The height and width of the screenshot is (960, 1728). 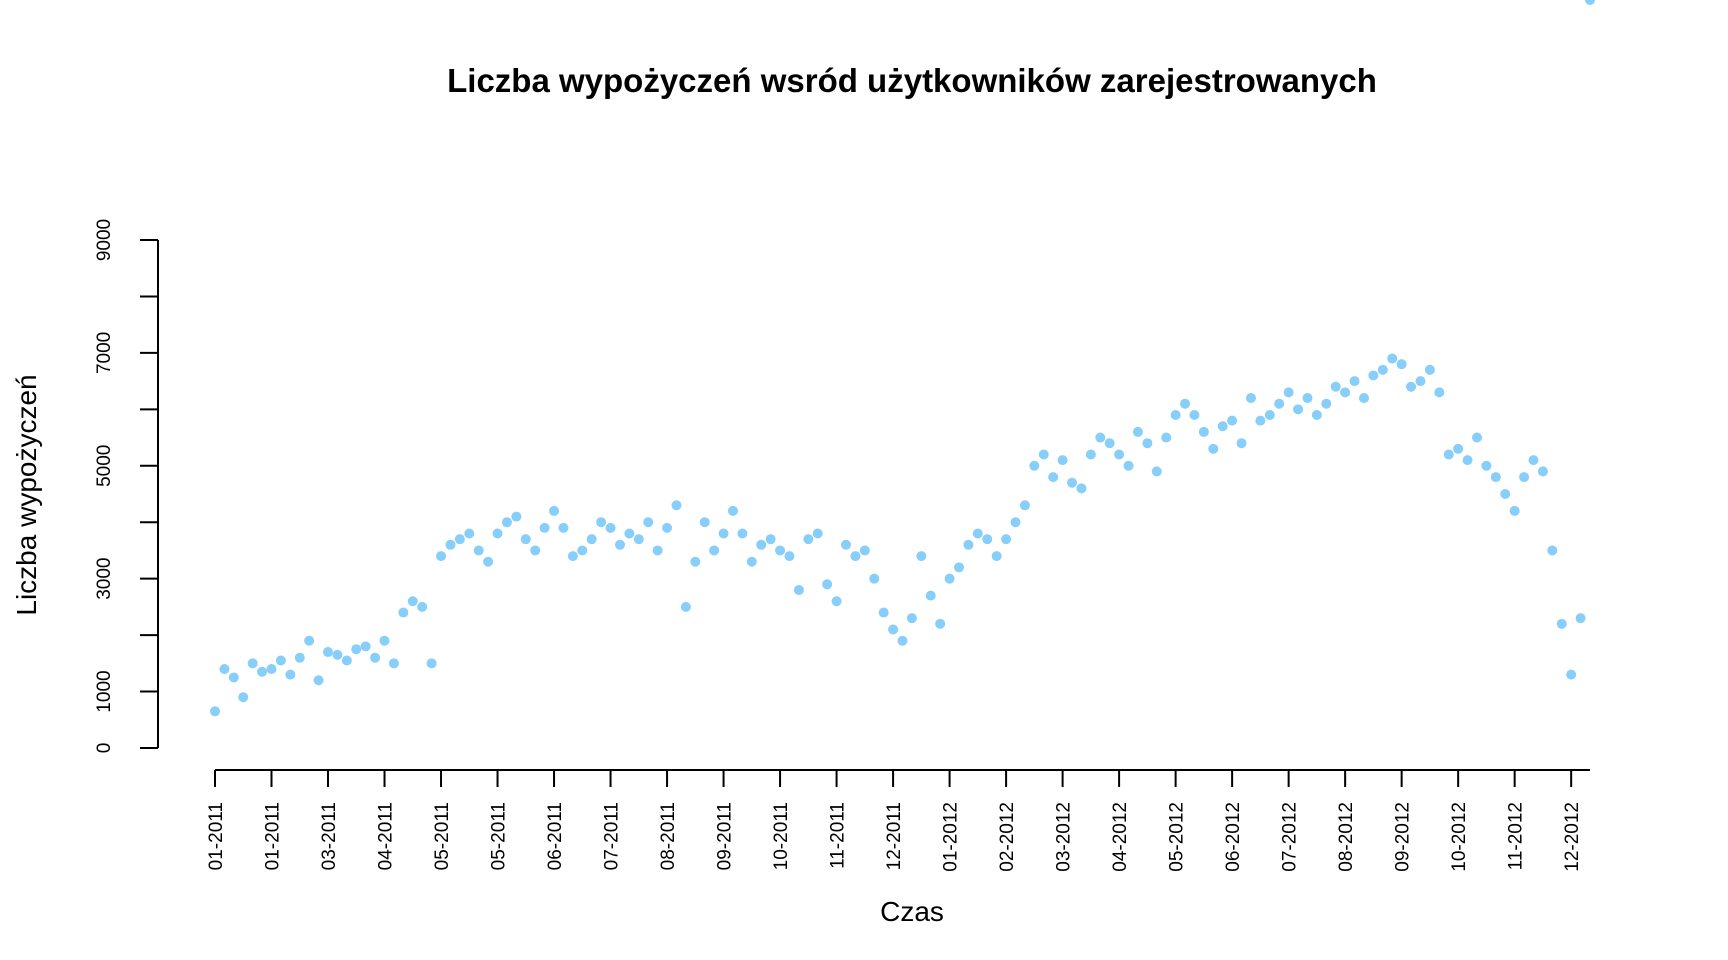 I want to click on x-tick-label: 03-2012, so click(x=1064, y=837).